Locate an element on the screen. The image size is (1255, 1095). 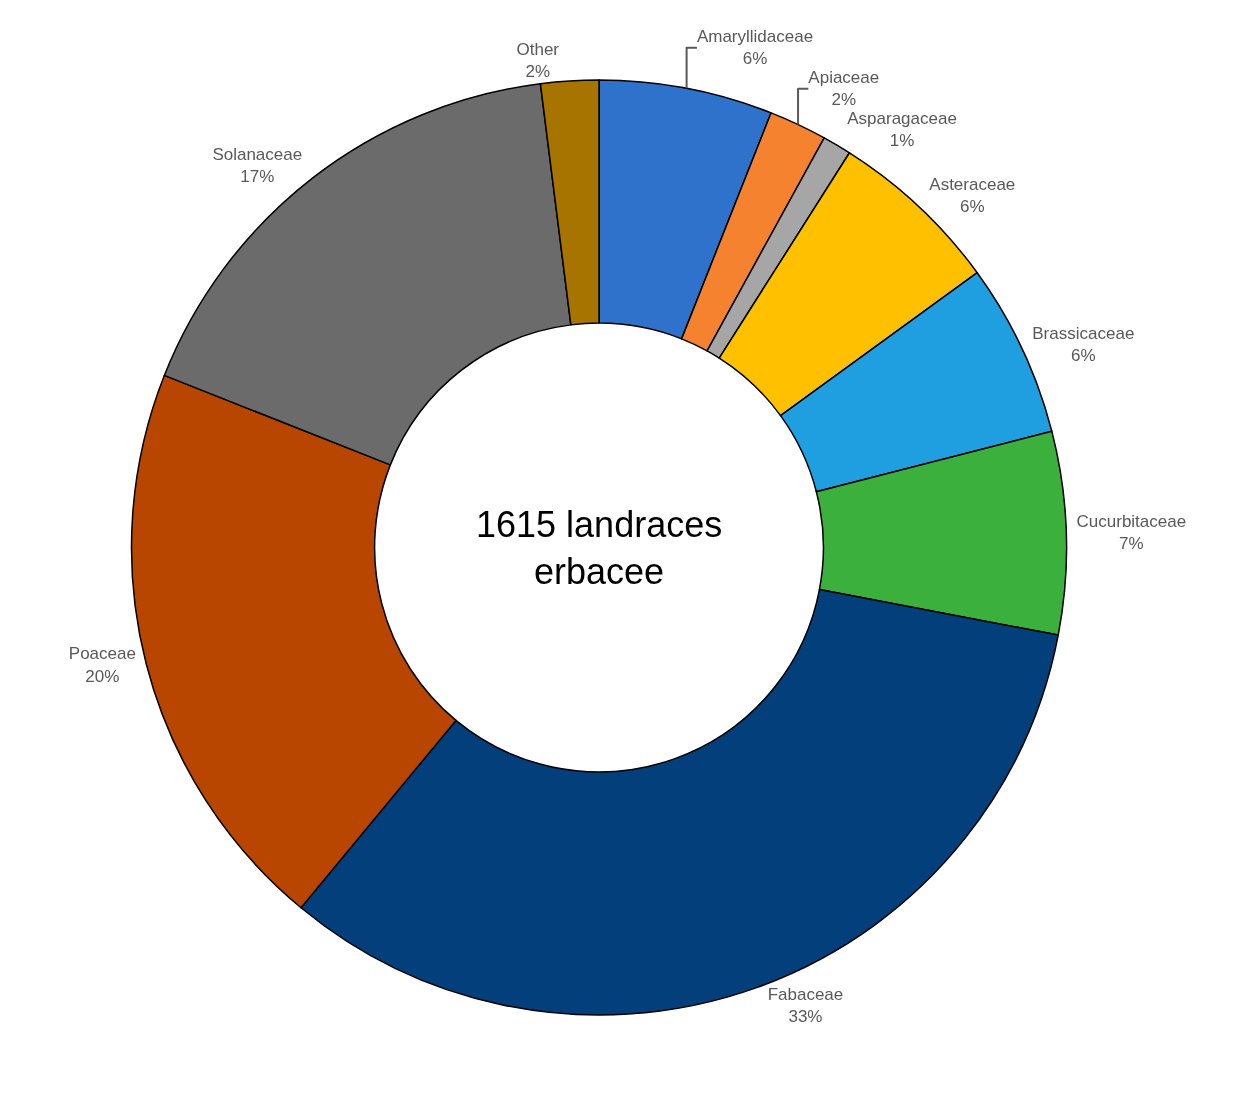
text: 1615 landraces erbacee is located at coordinates (599, 548).